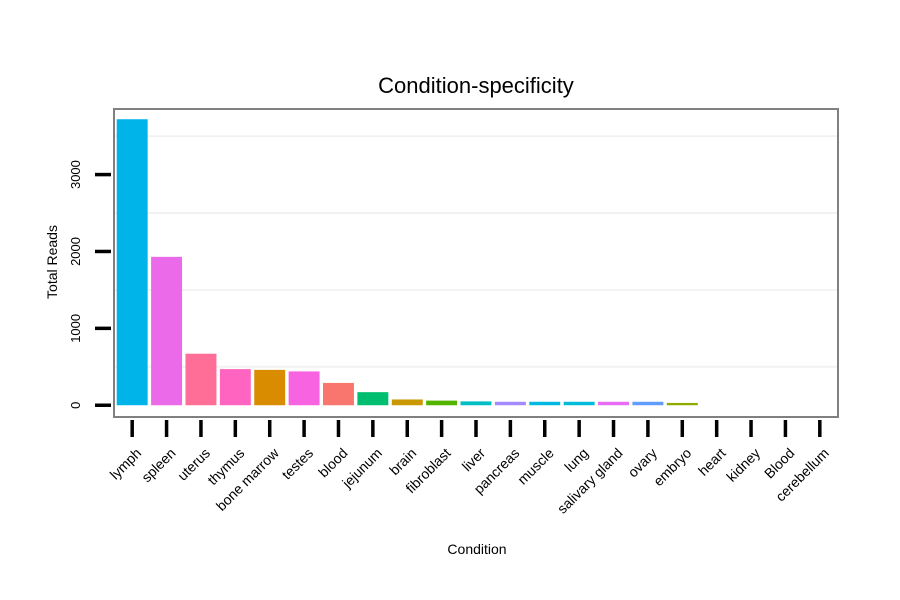 This screenshot has height=600, width=900. What do you see at coordinates (672, 467) in the screenshot?
I see `x-tick-label: embryo` at bounding box center [672, 467].